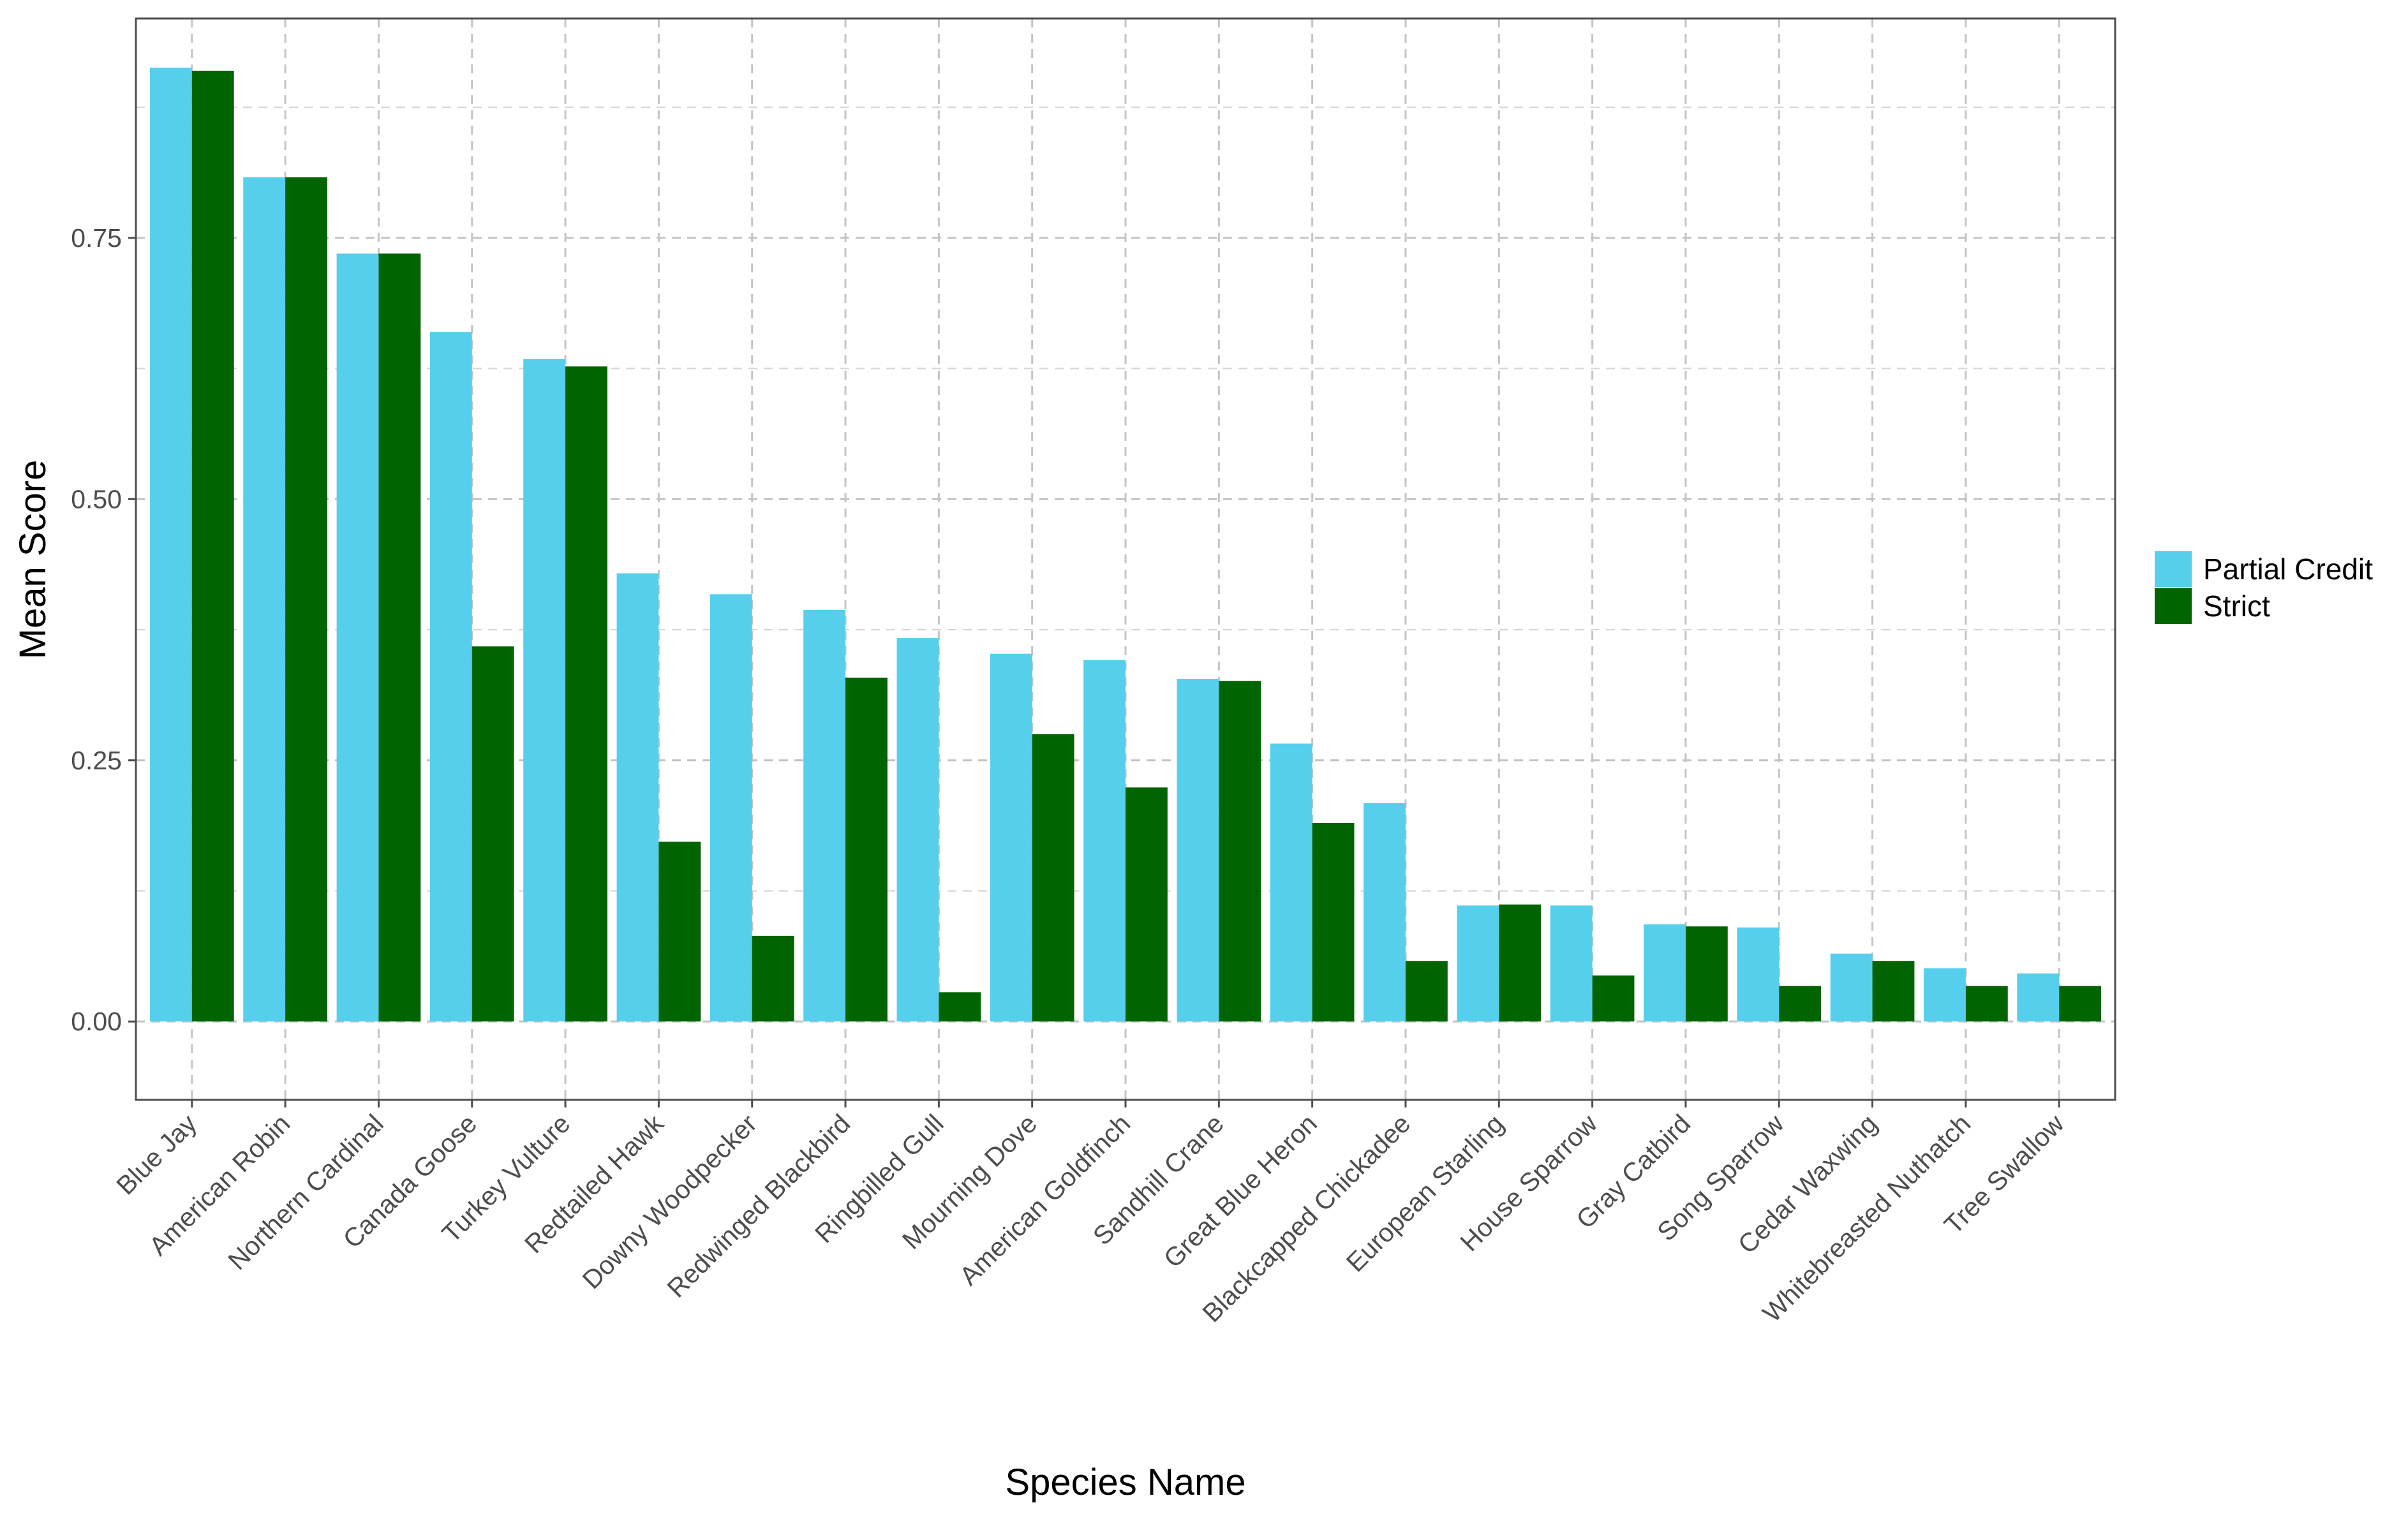  What do you see at coordinates (2173, 606) in the screenshot?
I see `legend-key-strict` at bounding box center [2173, 606].